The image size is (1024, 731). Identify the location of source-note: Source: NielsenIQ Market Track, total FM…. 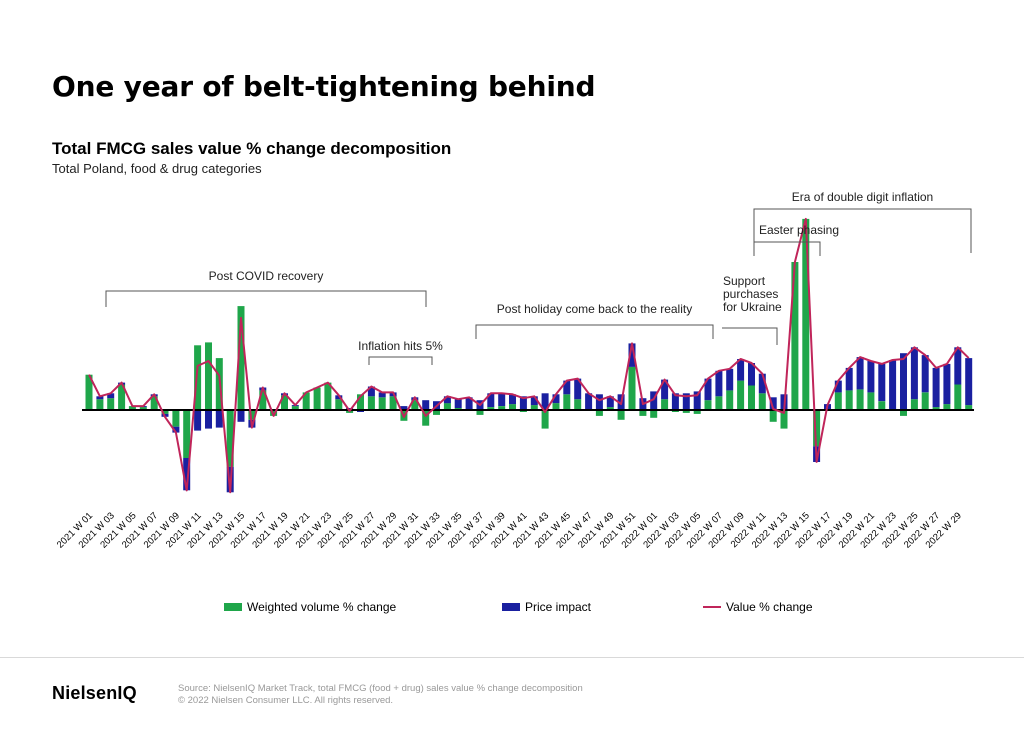
(380, 695).